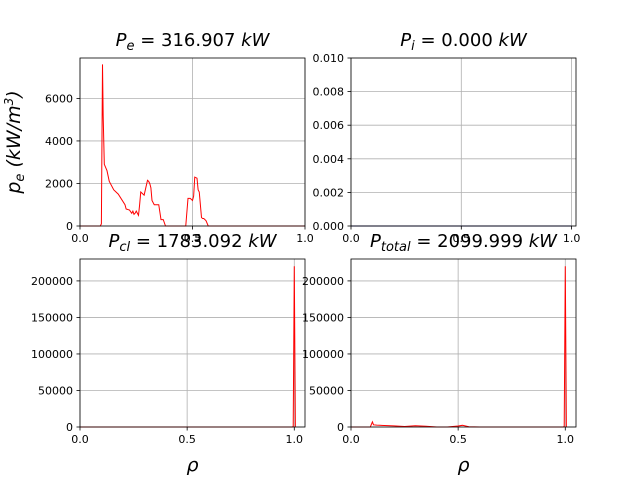  What do you see at coordinates (193, 42) in the screenshot?
I see `subplot-title: Pe = 316.907 kW` at bounding box center [193, 42].